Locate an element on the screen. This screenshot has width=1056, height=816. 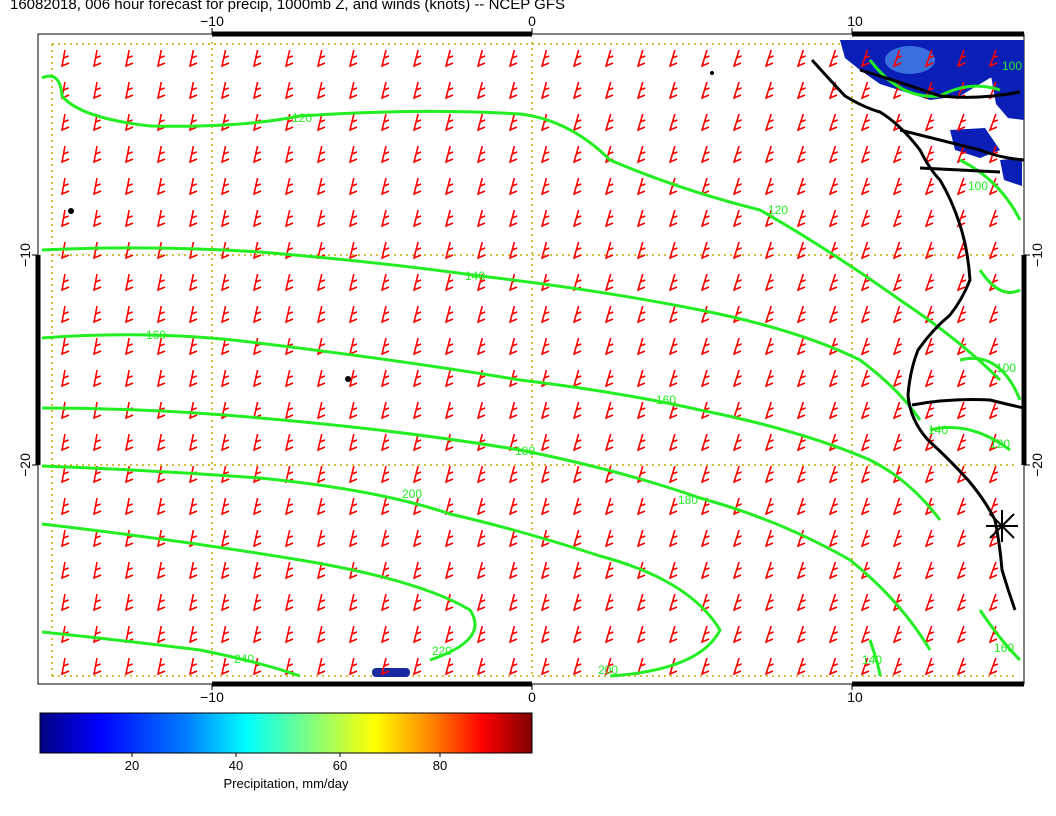
colorbar-ramp is located at coordinates (286, 733).